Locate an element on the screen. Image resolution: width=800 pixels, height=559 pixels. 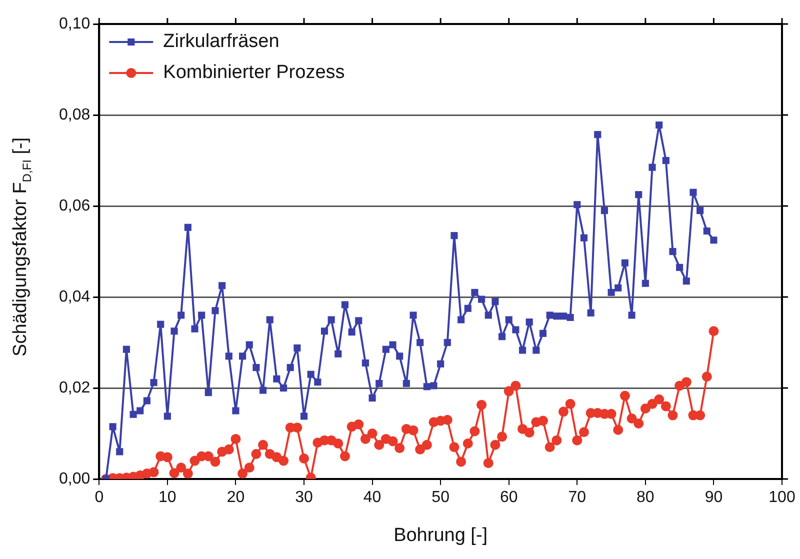
legend-label: Kombinierter Prozess is located at coordinates (254, 73).